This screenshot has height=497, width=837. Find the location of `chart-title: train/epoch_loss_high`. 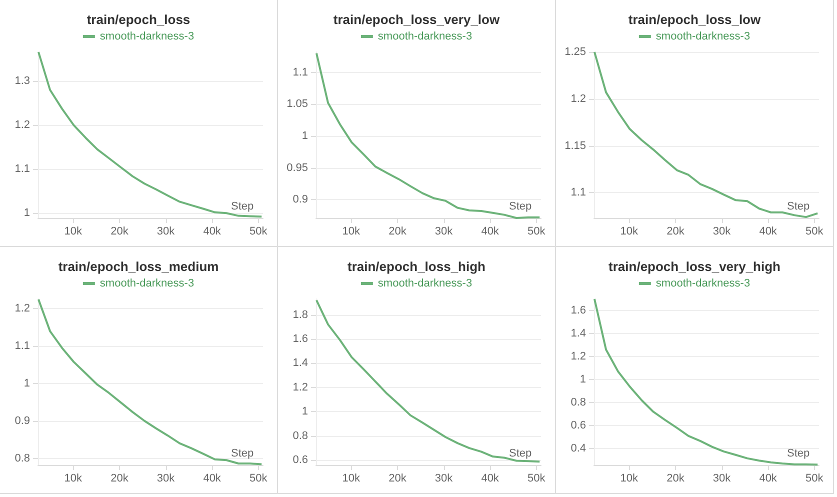

chart-title: train/epoch_loss_high is located at coordinates (417, 266).